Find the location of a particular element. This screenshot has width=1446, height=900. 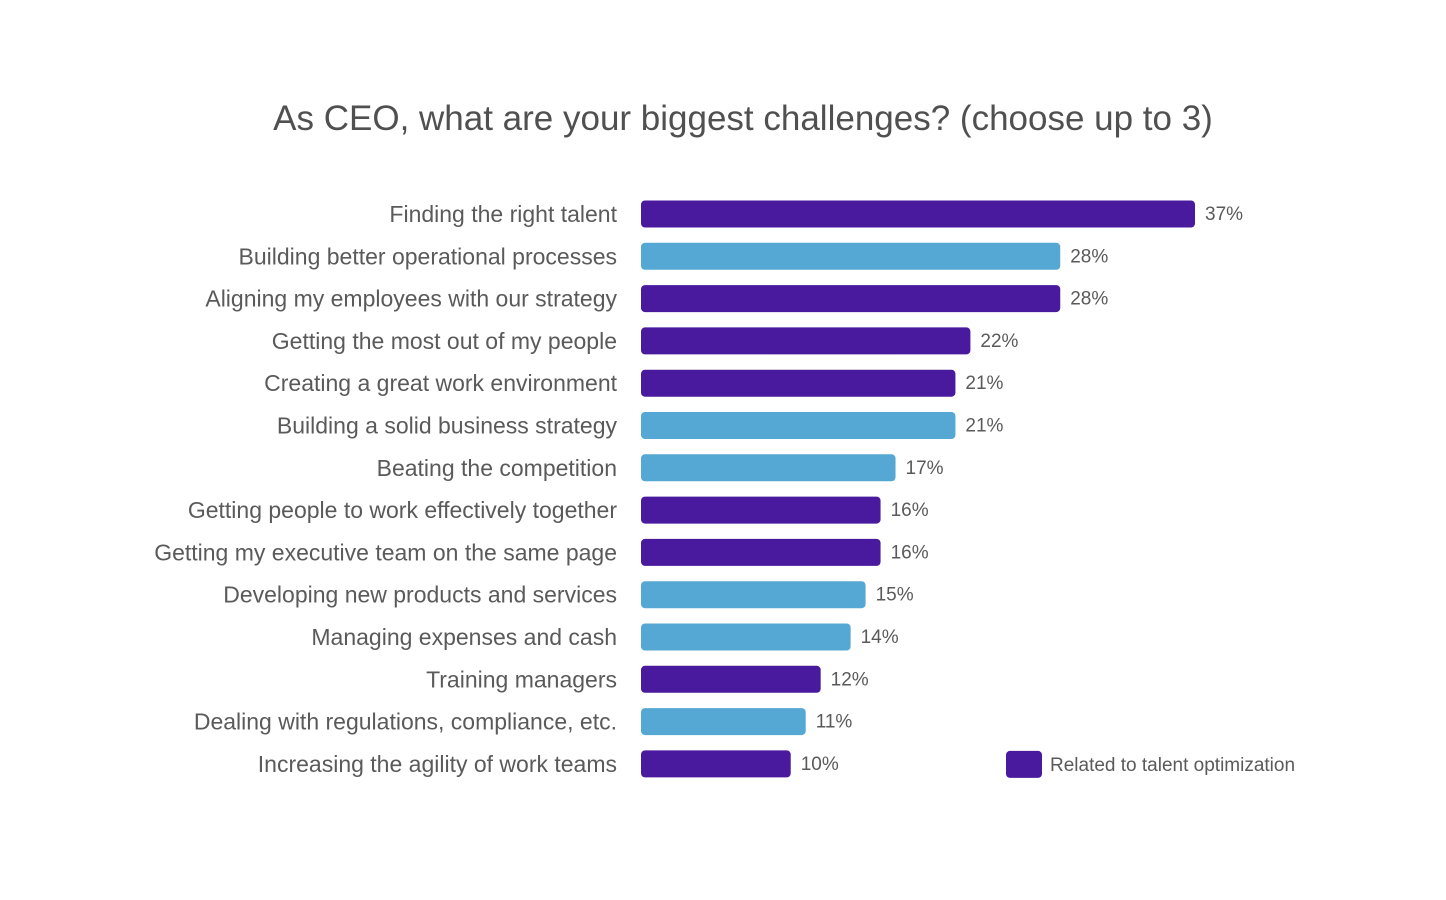

category-label: Training managers is located at coordinates (521, 679).